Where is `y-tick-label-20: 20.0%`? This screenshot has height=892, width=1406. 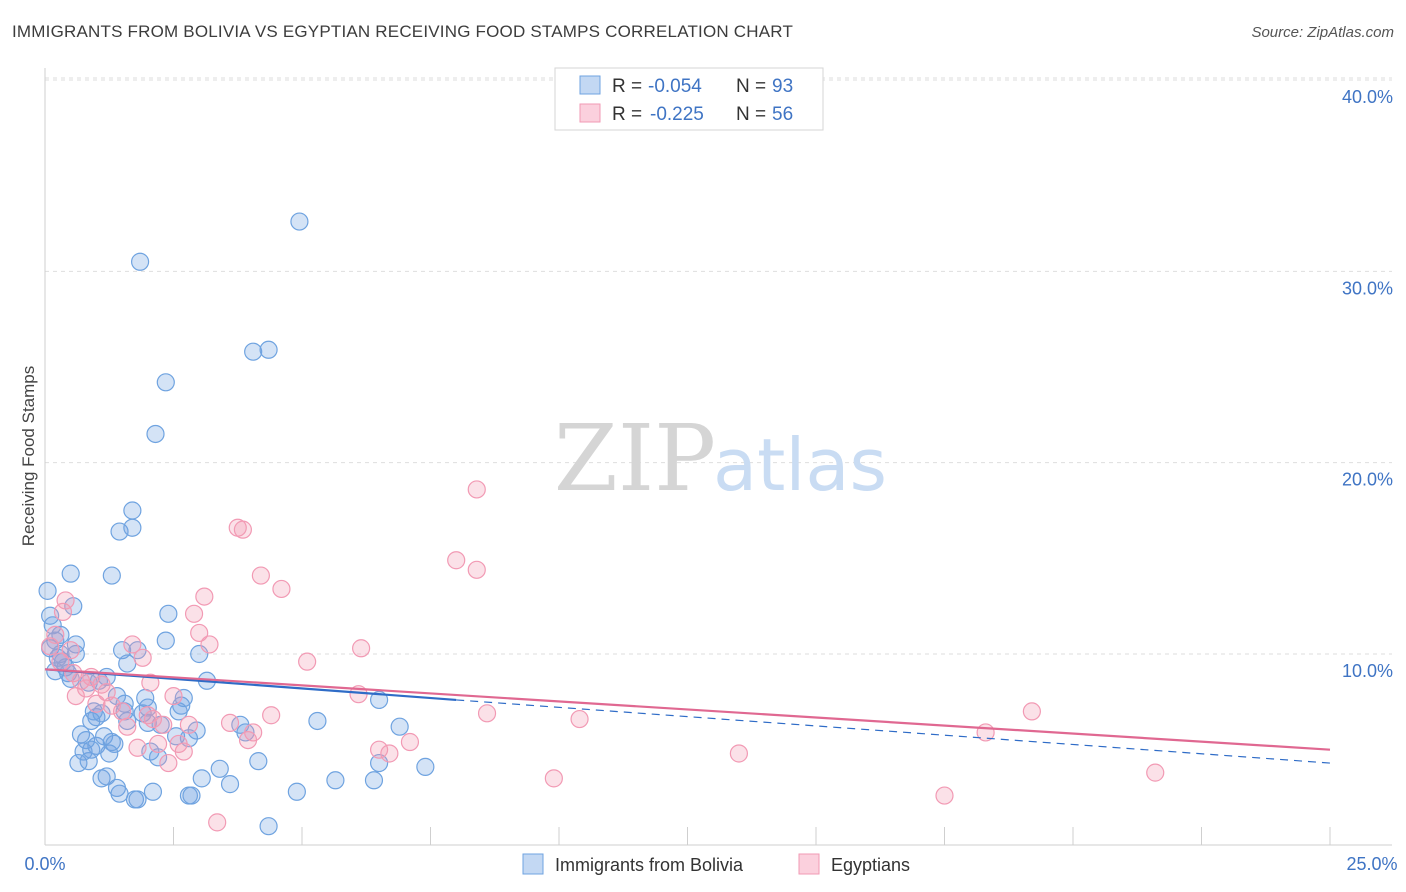 y-tick-label-20: 20.0% is located at coordinates (1367, 480).